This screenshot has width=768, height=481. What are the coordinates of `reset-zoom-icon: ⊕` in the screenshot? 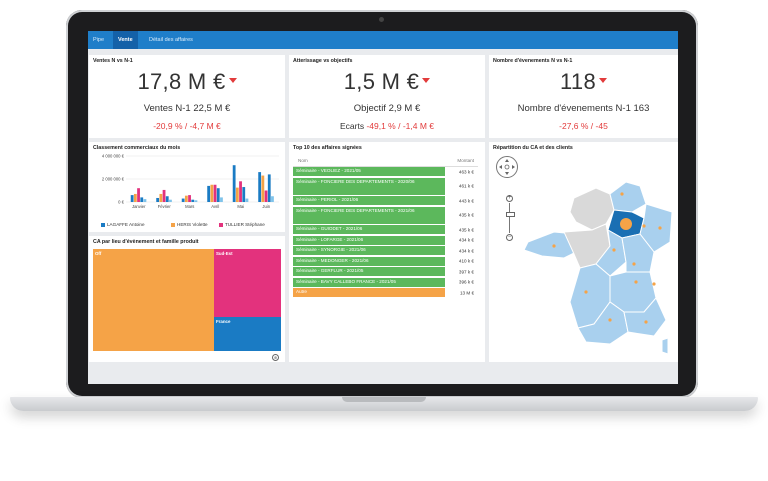 It's located at (275, 357).